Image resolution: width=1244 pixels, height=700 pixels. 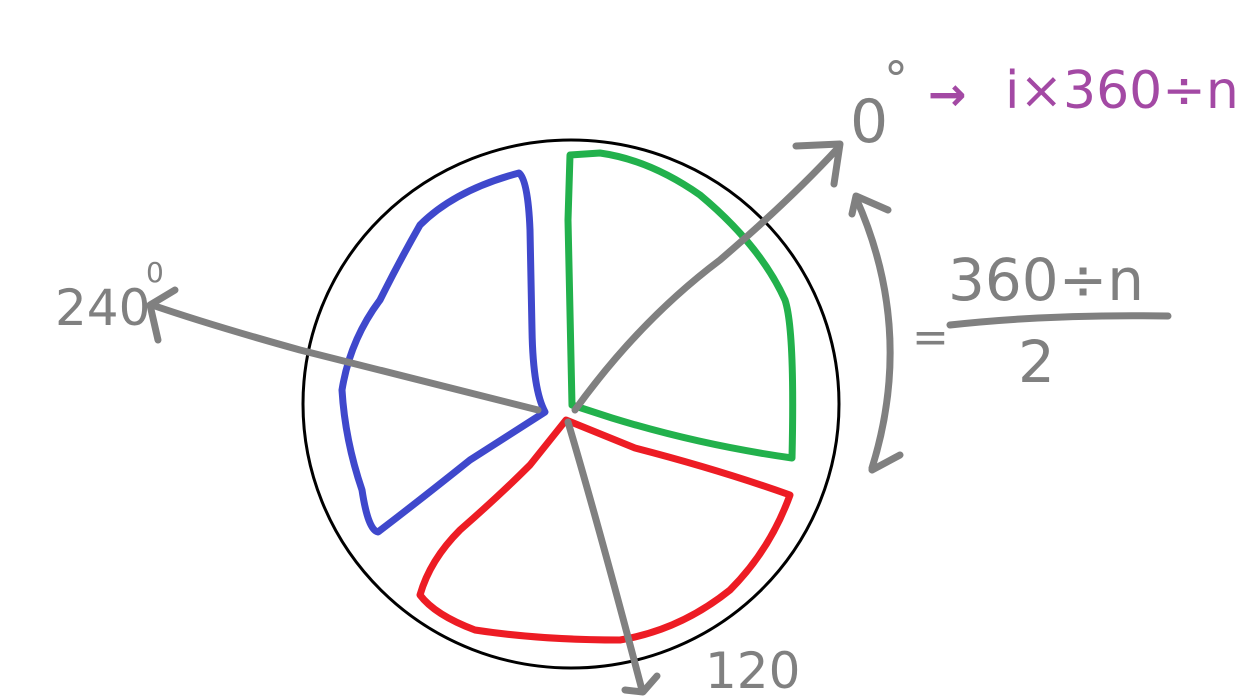 I want to click on label-240: 240, so click(x=102, y=308).